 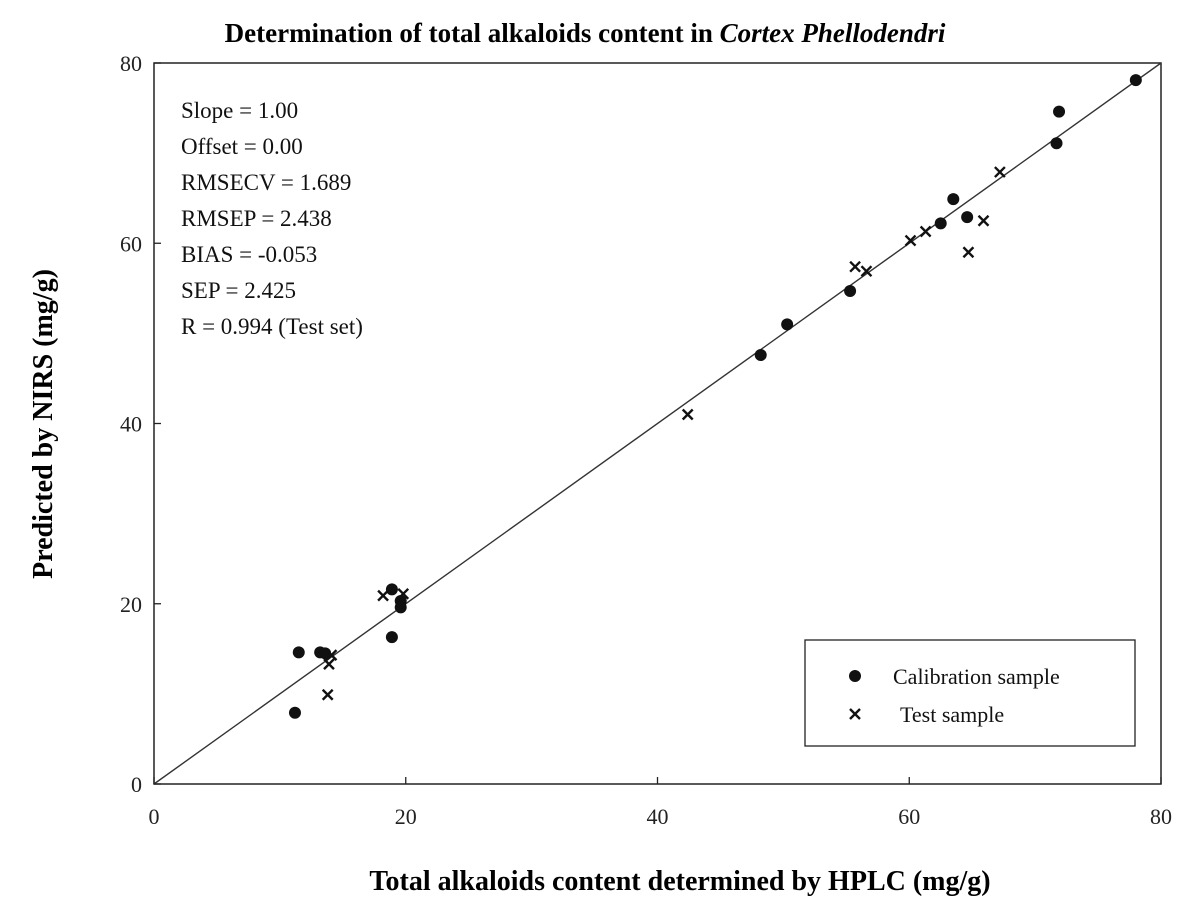 What do you see at coordinates (238, 290) in the screenshot?
I see `stat-line: SEP = 2.425` at bounding box center [238, 290].